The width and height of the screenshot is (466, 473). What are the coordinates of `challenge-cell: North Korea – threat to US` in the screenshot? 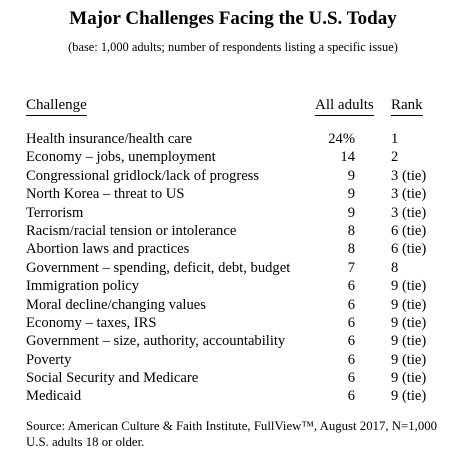 It's located at (105, 194).